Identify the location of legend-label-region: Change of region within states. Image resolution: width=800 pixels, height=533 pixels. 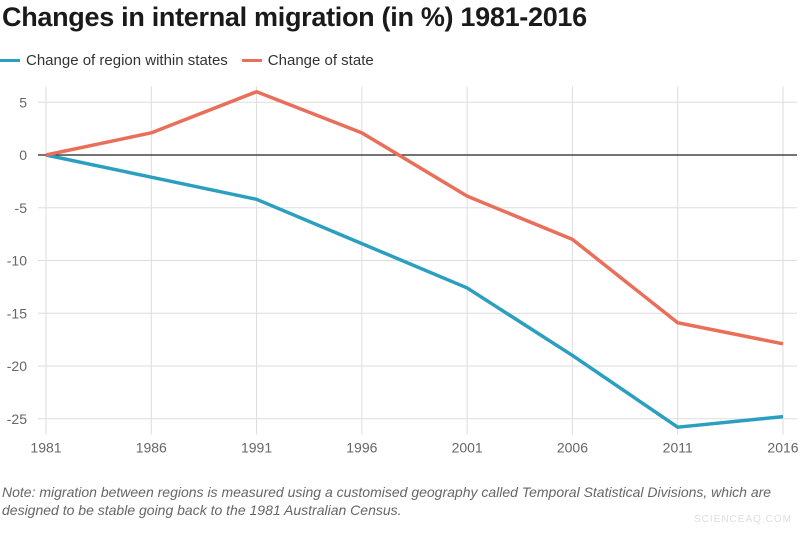
(127, 60).